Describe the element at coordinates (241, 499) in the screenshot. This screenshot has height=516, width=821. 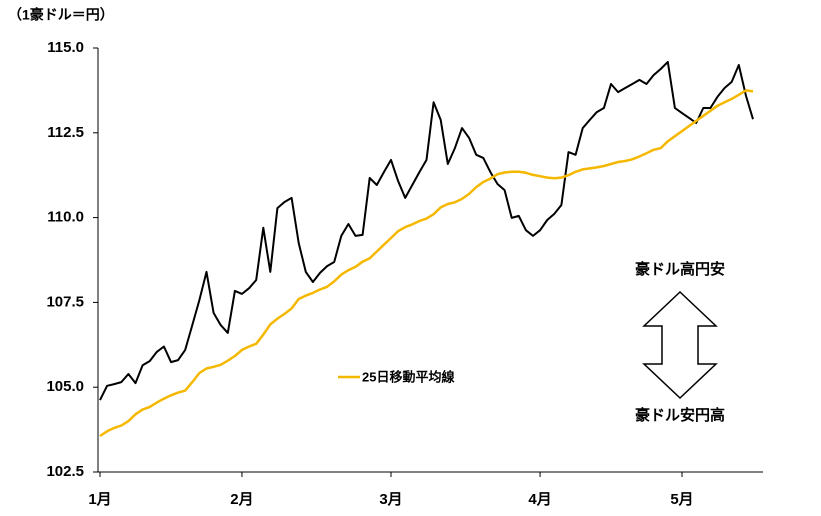
I see `x-tick-label: 2月` at that location.